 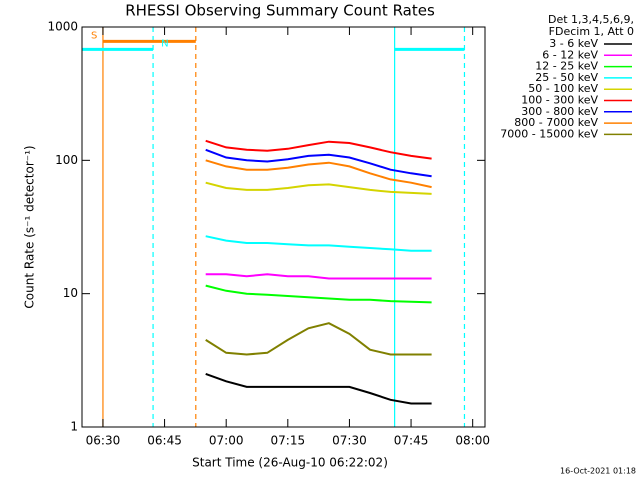 I want to click on legend-label: 6 - 12 keV, so click(x=570, y=54).